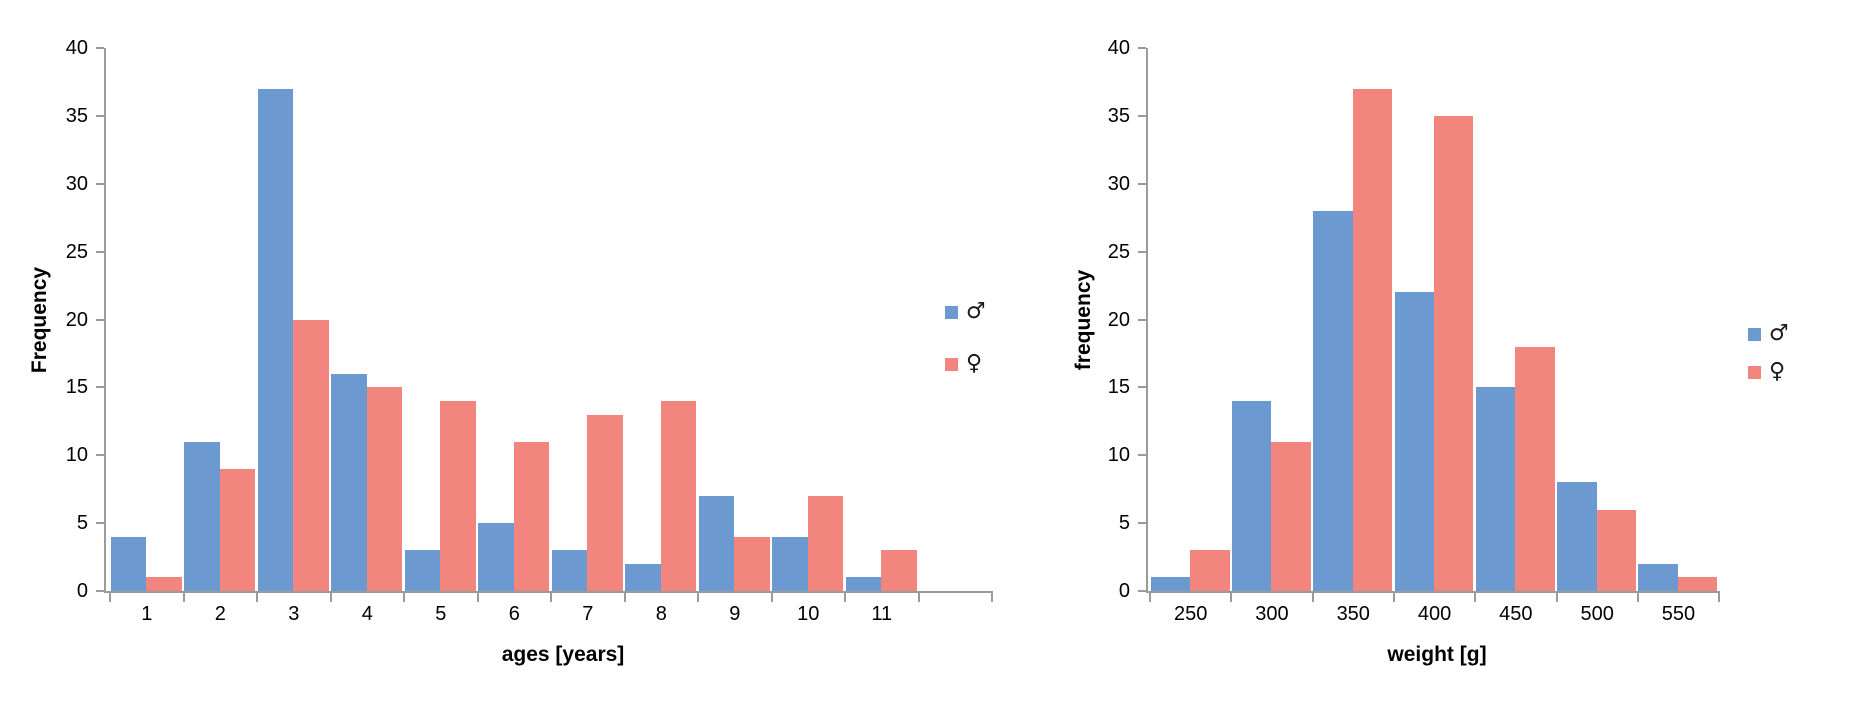 The width and height of the screenshot is (1854, 702). Describe the element at coordinates (588, 614) in the screenshot. I see `x-tick-label: 7` at that location.